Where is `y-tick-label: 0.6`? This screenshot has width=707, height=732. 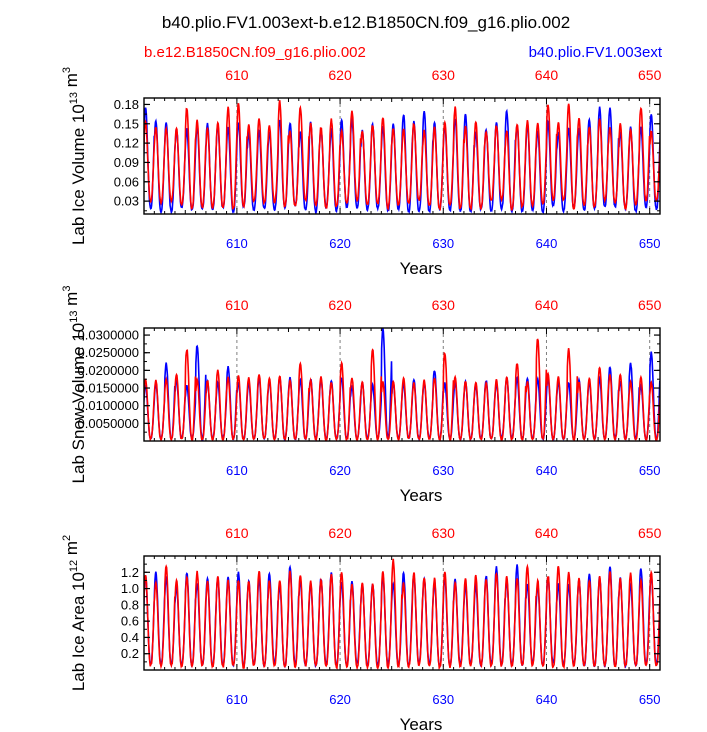
y-tick-label: 0.6 is located at coordinates (130, 621).